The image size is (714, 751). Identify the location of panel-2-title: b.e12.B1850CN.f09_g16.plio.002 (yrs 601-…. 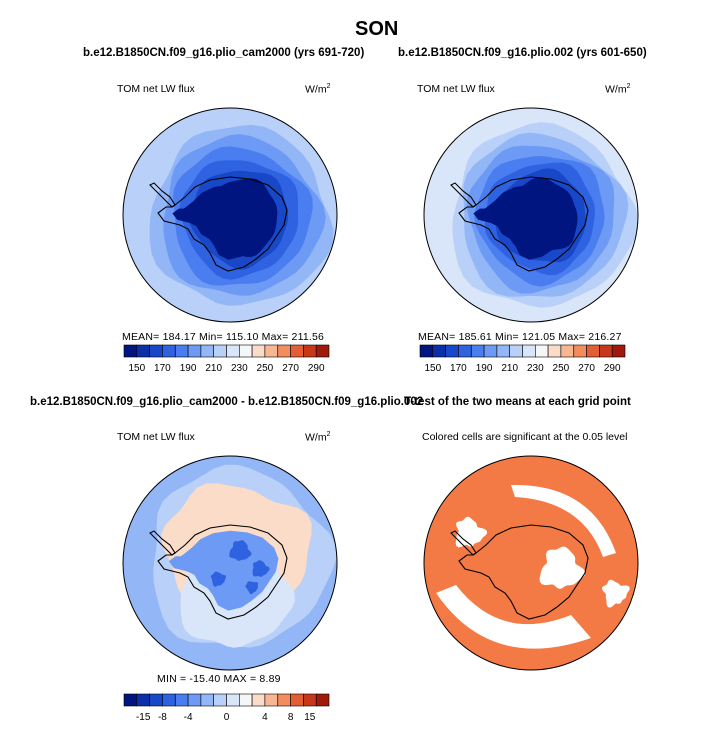
(522, 53).